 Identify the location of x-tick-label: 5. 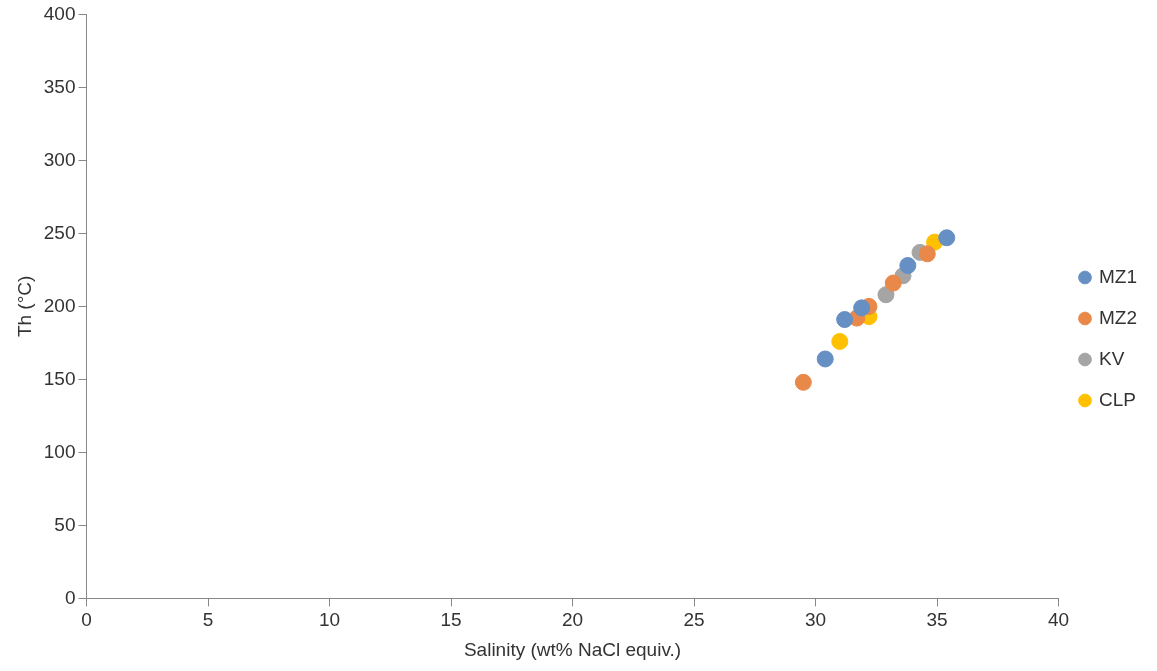
(208, 620).